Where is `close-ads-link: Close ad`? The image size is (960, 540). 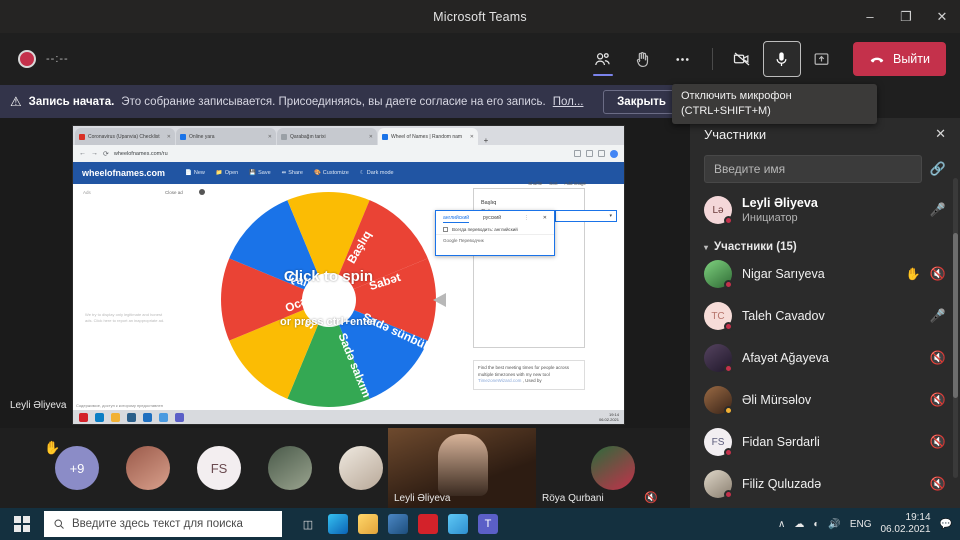
close-ads-link: Close ad is located at coordinates (174, 192).